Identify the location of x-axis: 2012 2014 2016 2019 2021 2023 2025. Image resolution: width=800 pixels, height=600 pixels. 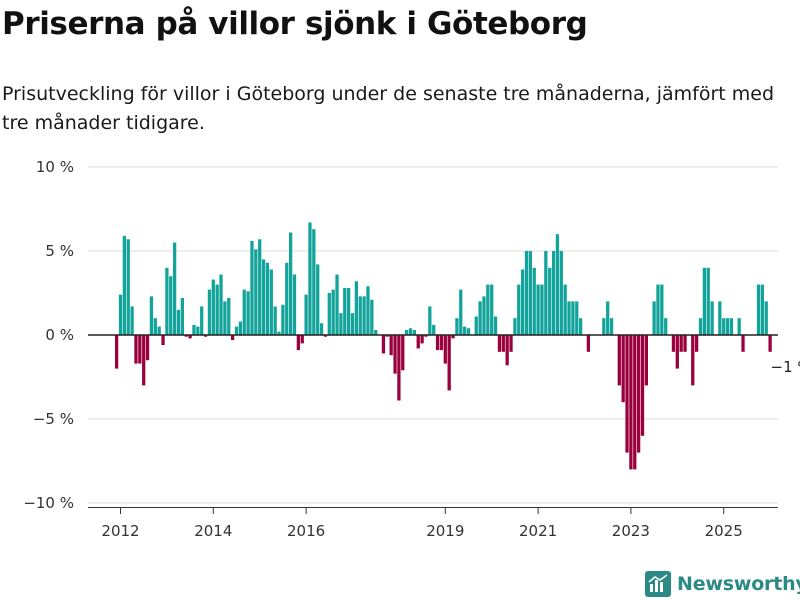
(433, 523).